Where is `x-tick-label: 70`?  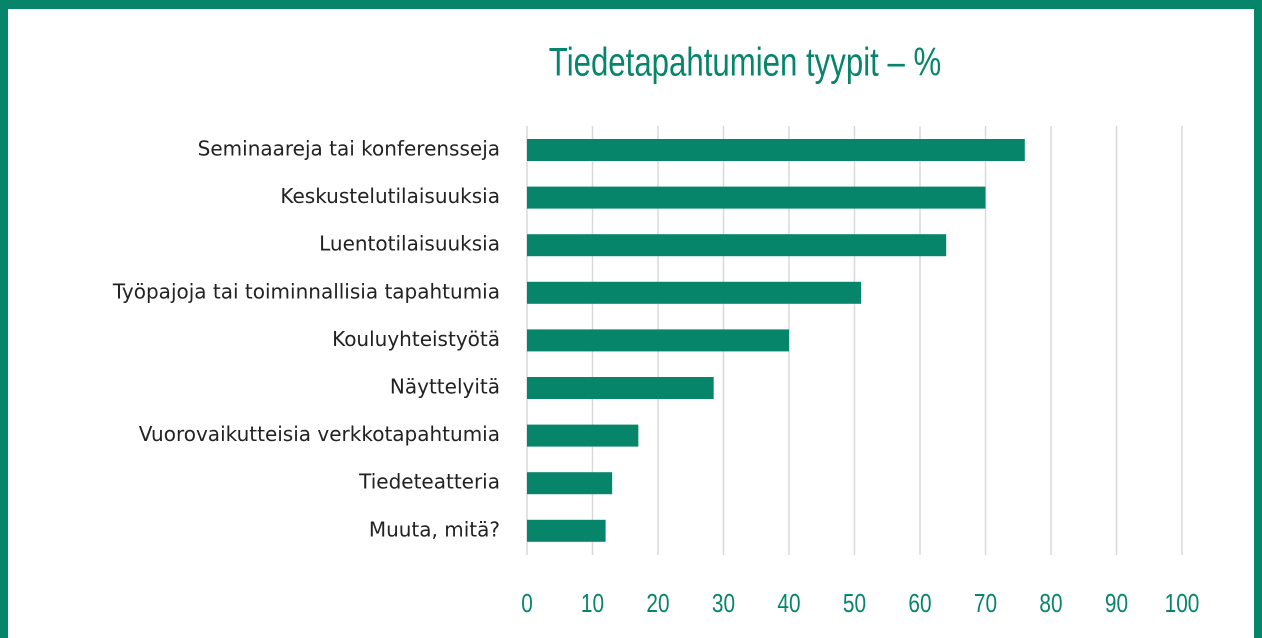
x-tick-label: 70 is located at coordinates (985, 603).